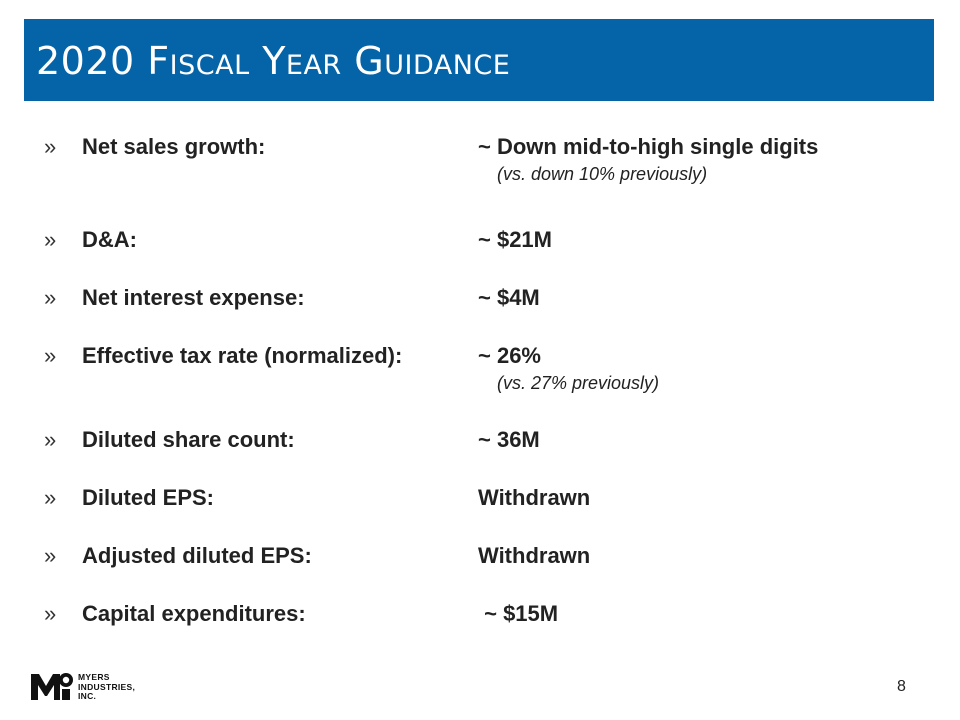 The height and width of the screenshot is (720, 960). I want to click on guidance-value: ~ $4M, so click(509, 297).